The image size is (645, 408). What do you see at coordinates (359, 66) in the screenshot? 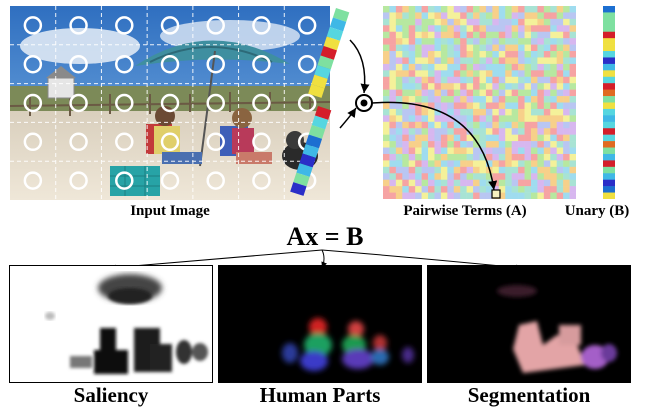
I see `arrow-strip1-to-product` at bounding box center [359, 66].